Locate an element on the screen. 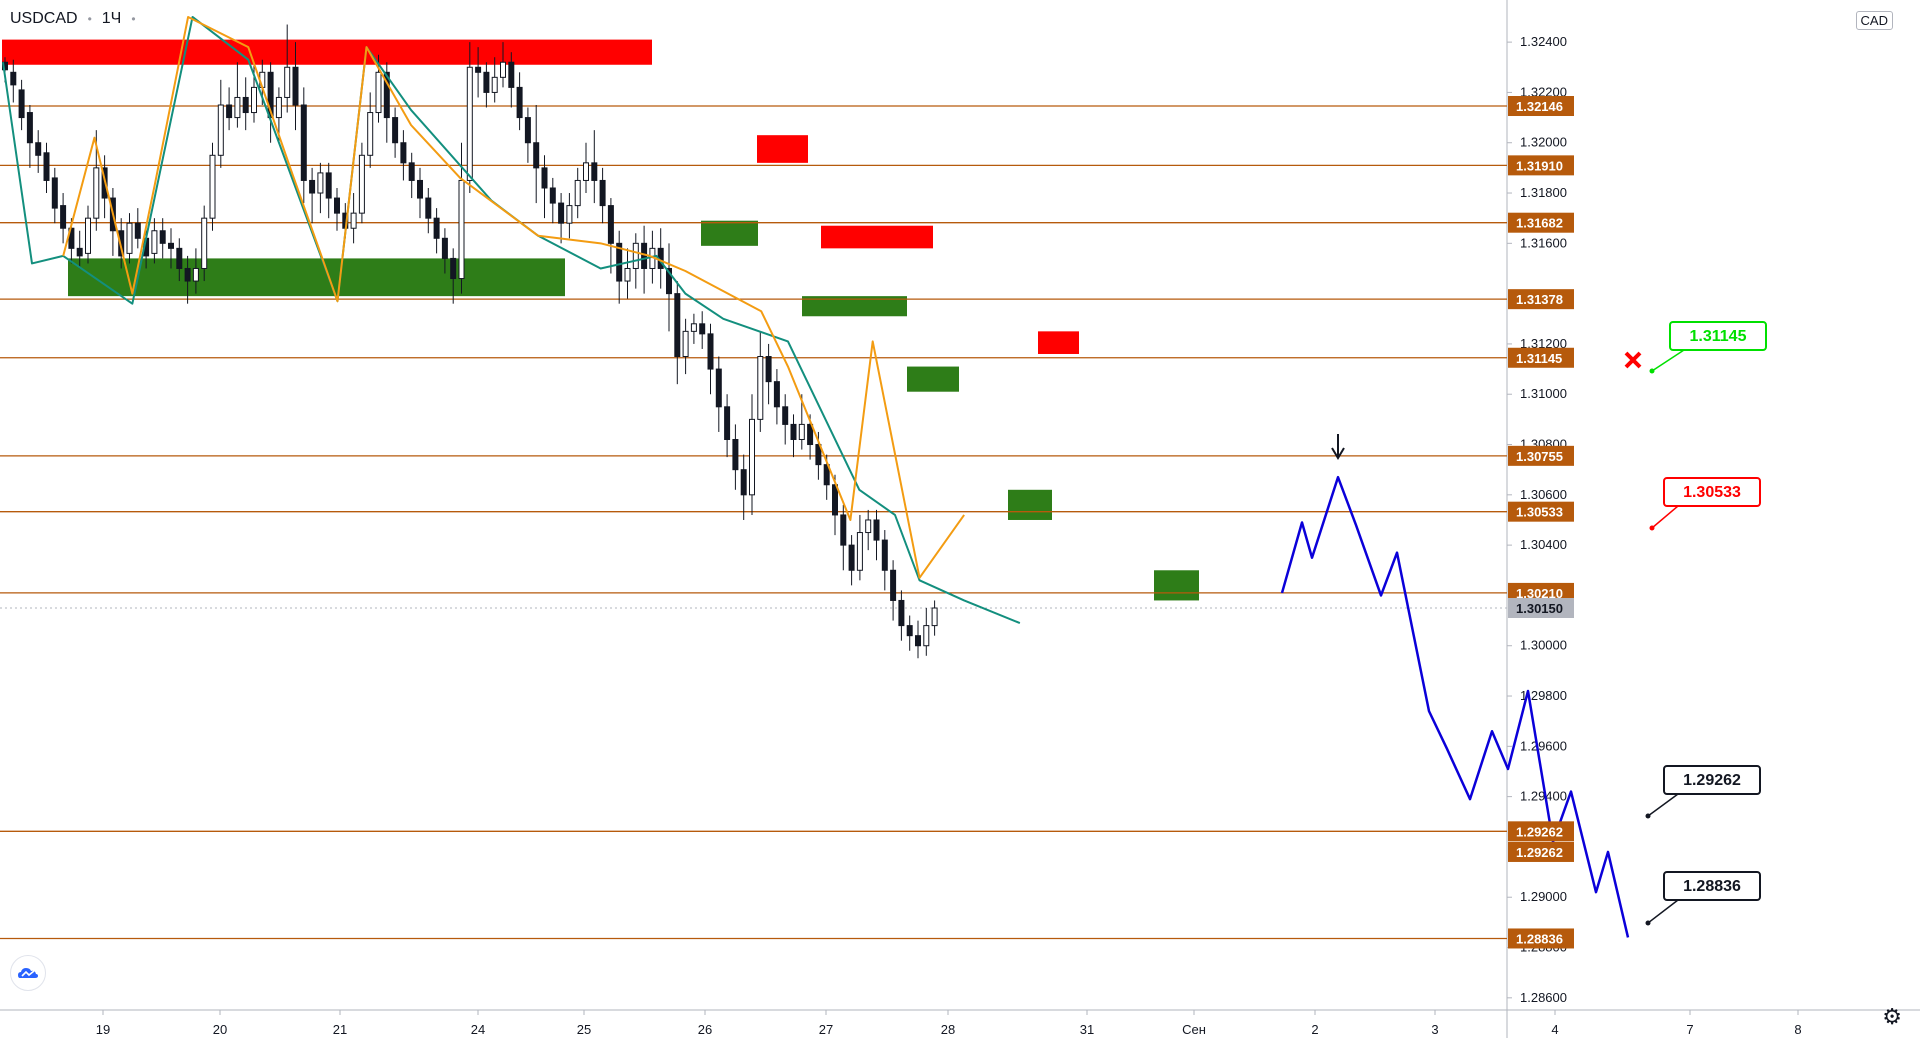 The width and height of the screenshot is (1920, 1043). level-price-label: 1.31145 is located at coordinates (1541, 357).